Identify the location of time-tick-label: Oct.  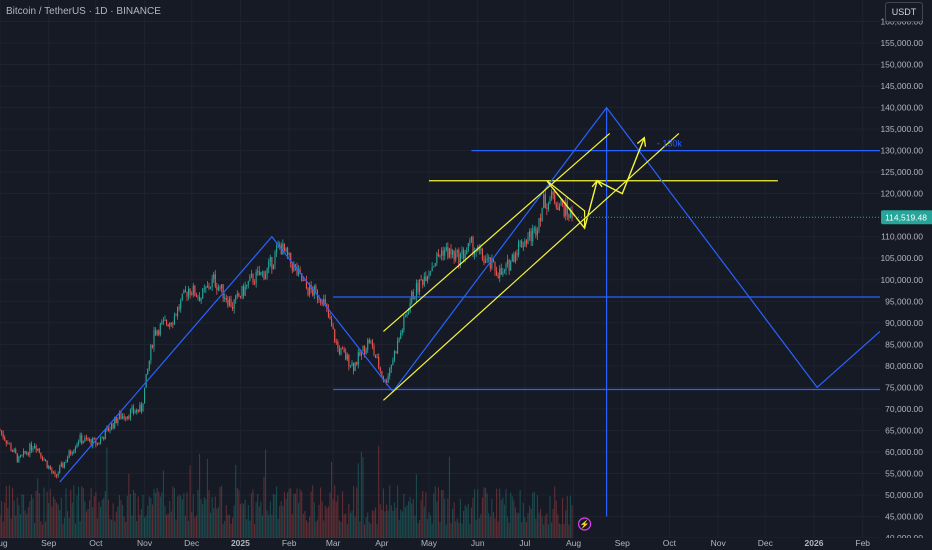
(96, 543).